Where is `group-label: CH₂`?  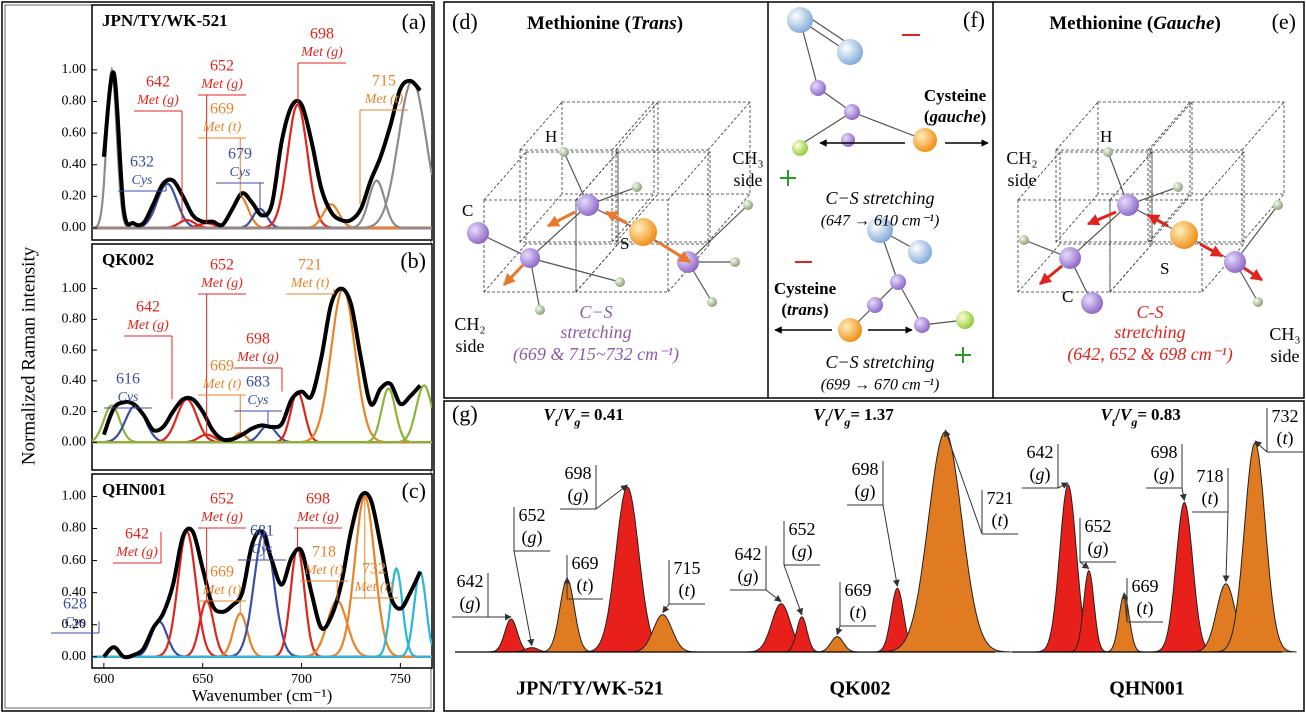 group-label: CH₂ is located at coordinates (1021, 158).